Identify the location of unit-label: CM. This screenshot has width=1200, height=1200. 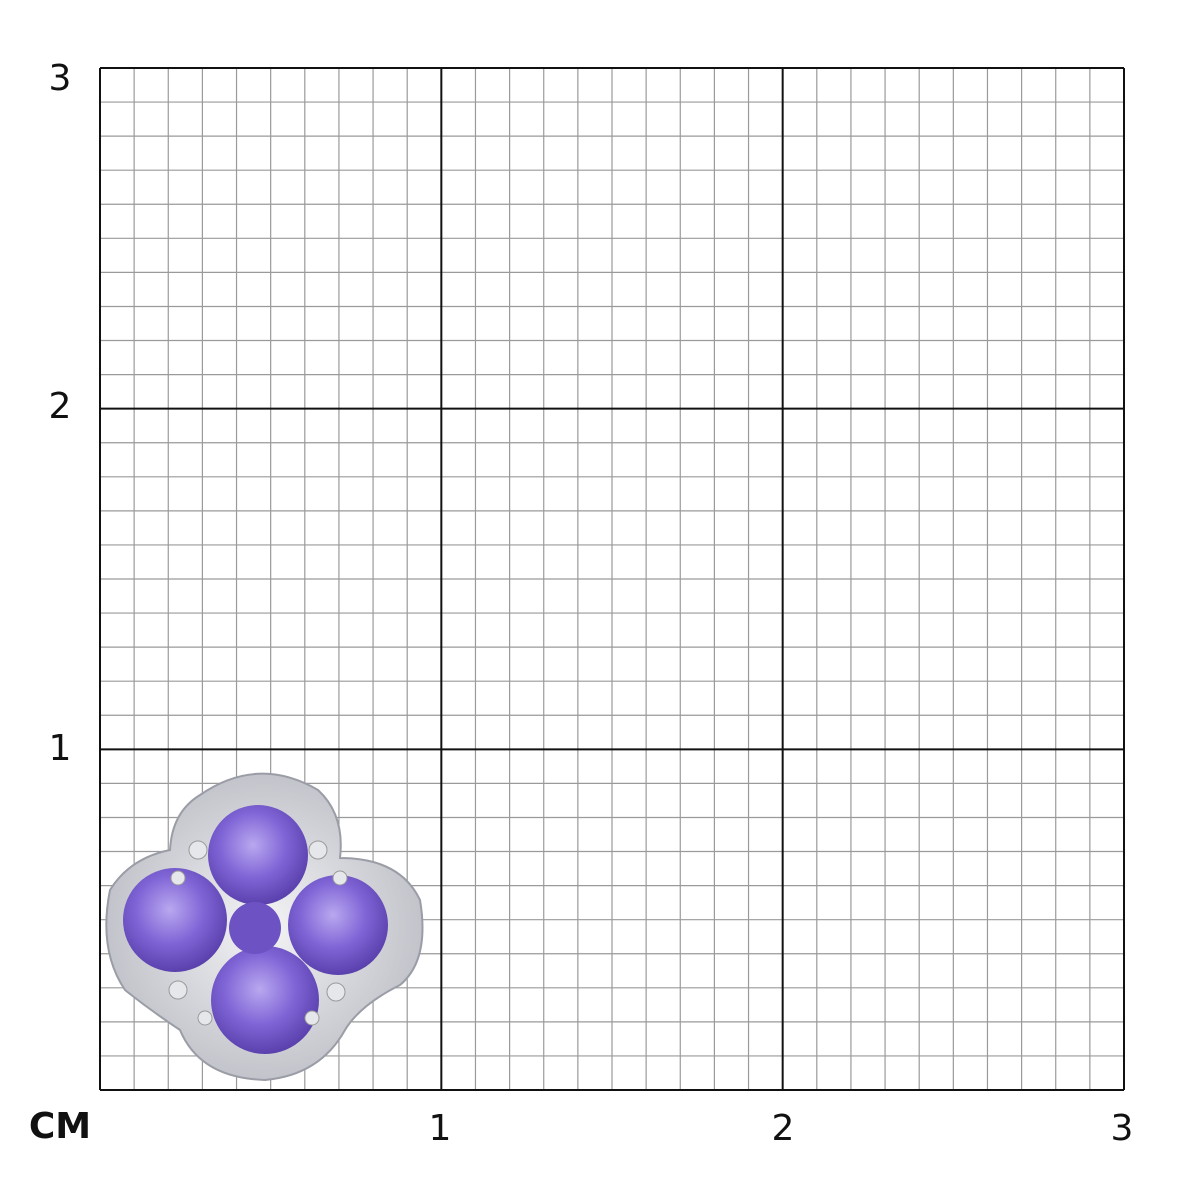
(60, 1126).